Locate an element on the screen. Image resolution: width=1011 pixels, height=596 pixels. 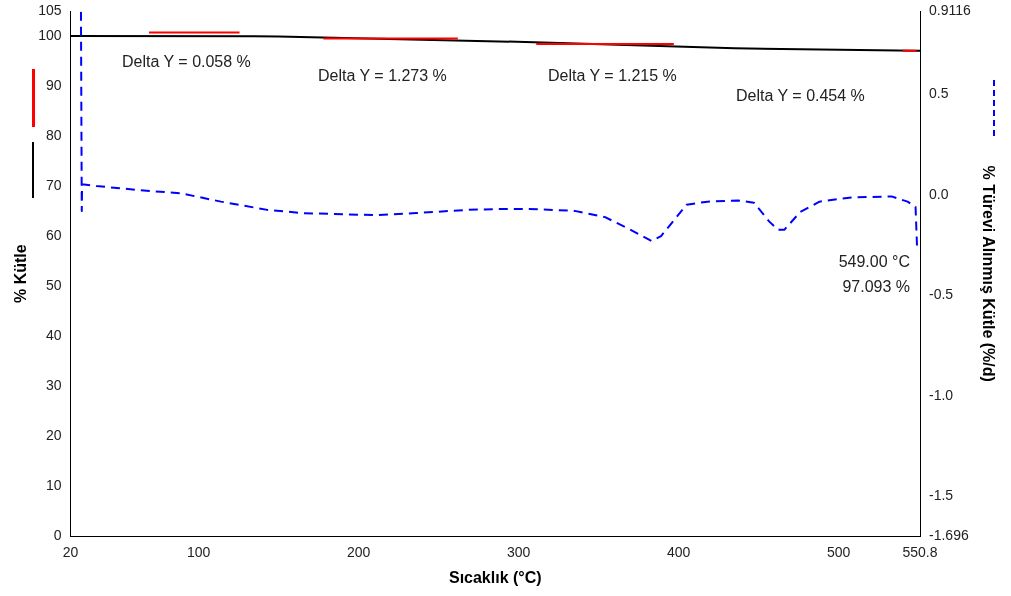
y-tick-label: 100 is located at coordinates (50, 35).